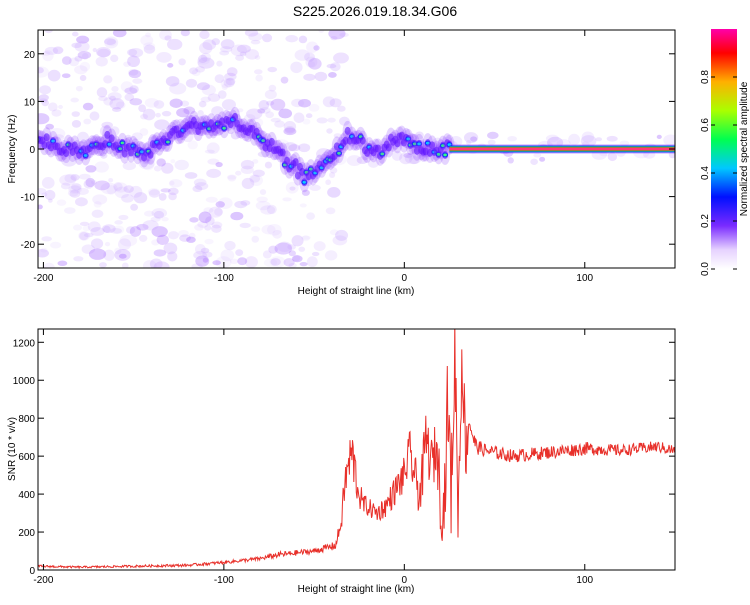 The width and height of the screenshot is (750, 605). What do you see at coordinates (356, 589) in the screenshot?
I see `snr-xlabel: Height of straight line (km)` at bounding box center [356, 589].